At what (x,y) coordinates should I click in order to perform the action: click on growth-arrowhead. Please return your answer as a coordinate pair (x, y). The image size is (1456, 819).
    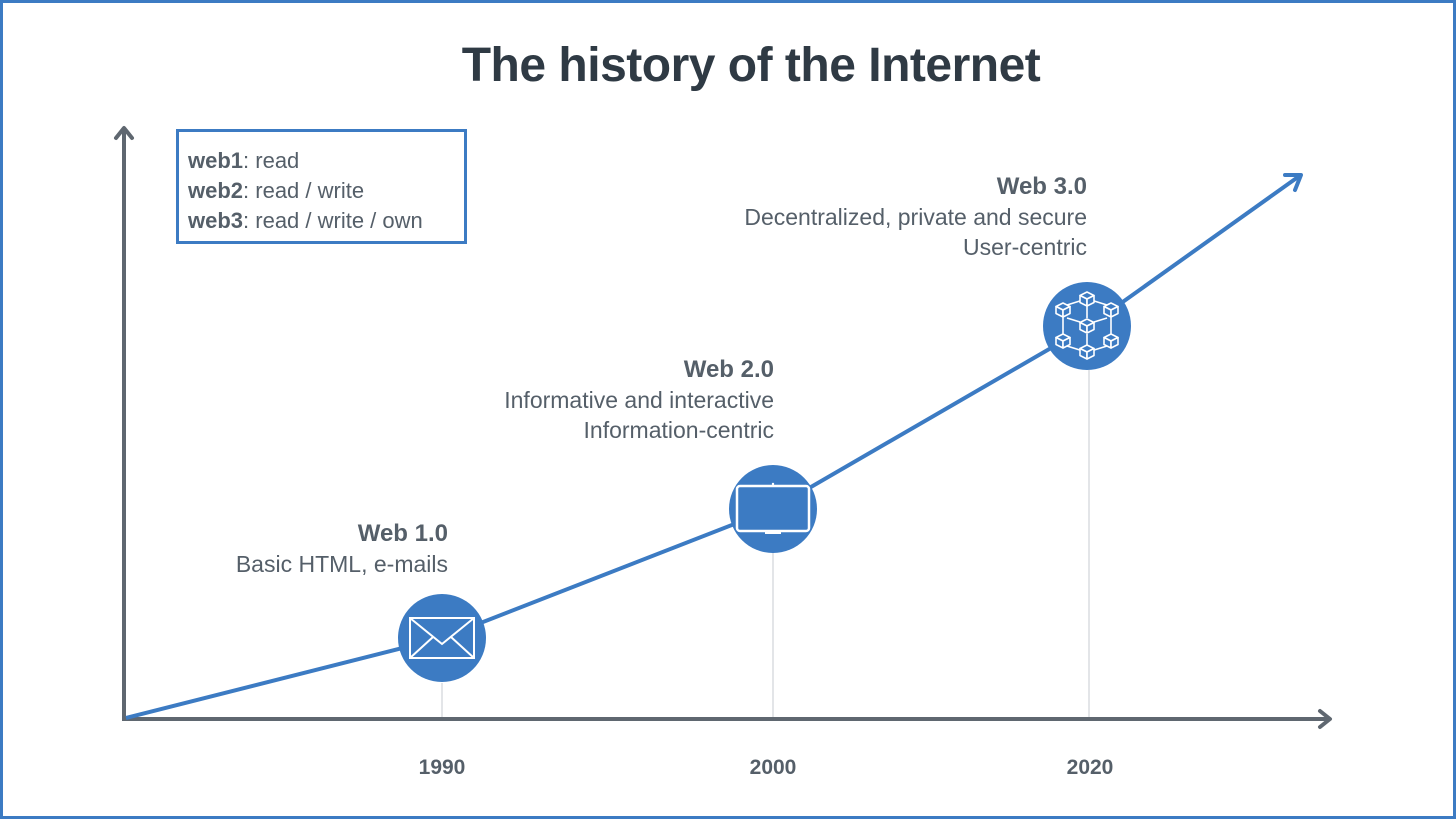
    Looking at the image, I should click on (1293, 182).